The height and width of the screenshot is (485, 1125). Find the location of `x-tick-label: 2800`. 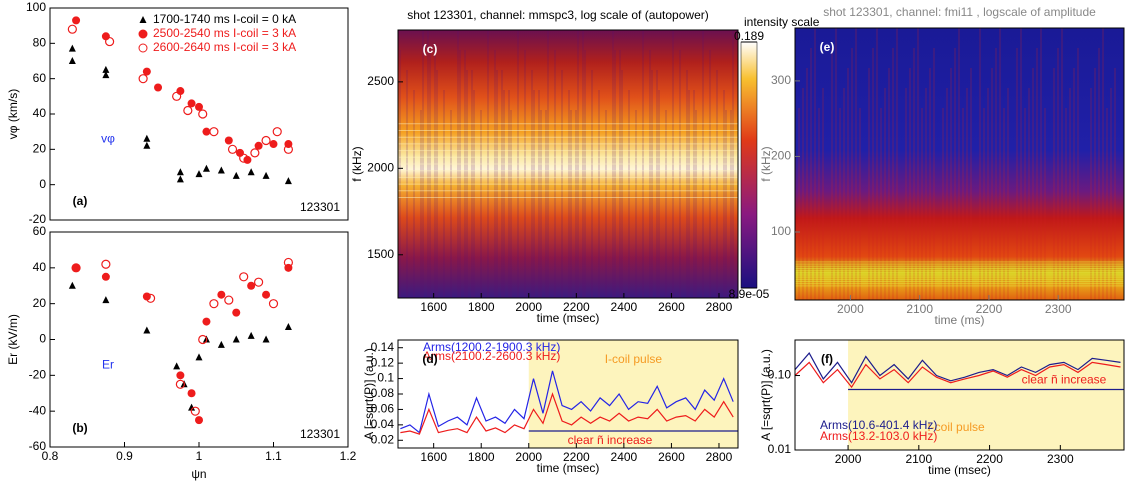

x-tick-label: 2800 is located at coordinates (719, 457).